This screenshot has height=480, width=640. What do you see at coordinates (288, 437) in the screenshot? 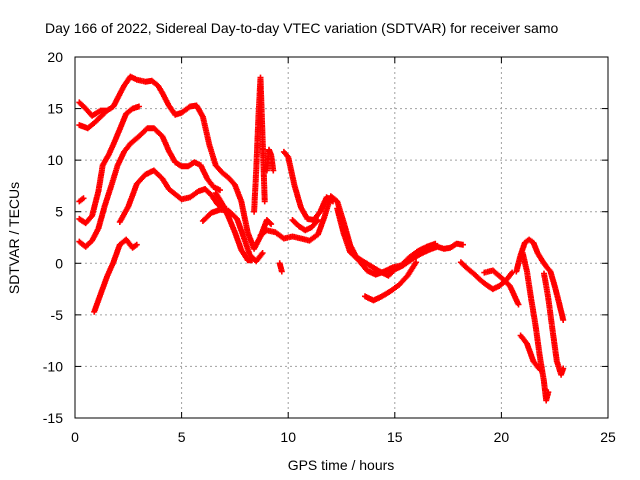
I see `x-tick-label: 10` at bounding box center [288, 437].